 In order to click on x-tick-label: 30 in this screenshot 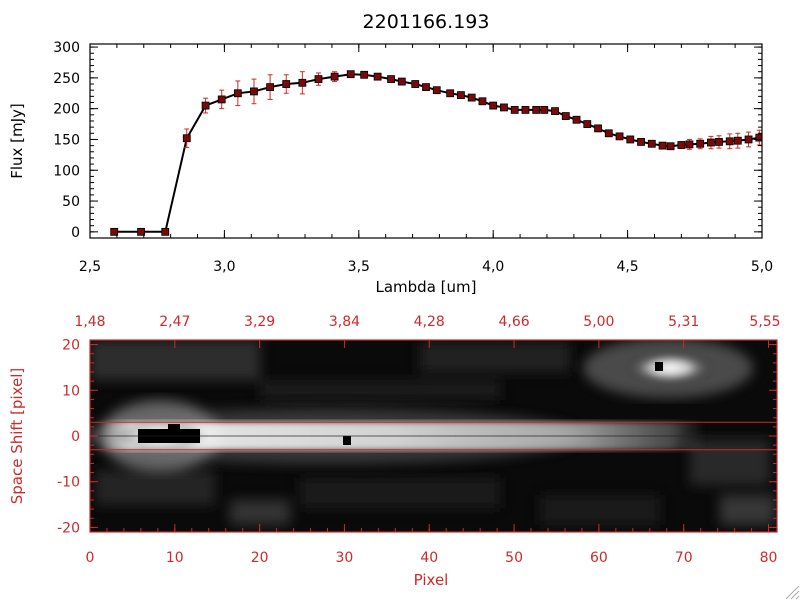, I will do `click(345, 558)`.